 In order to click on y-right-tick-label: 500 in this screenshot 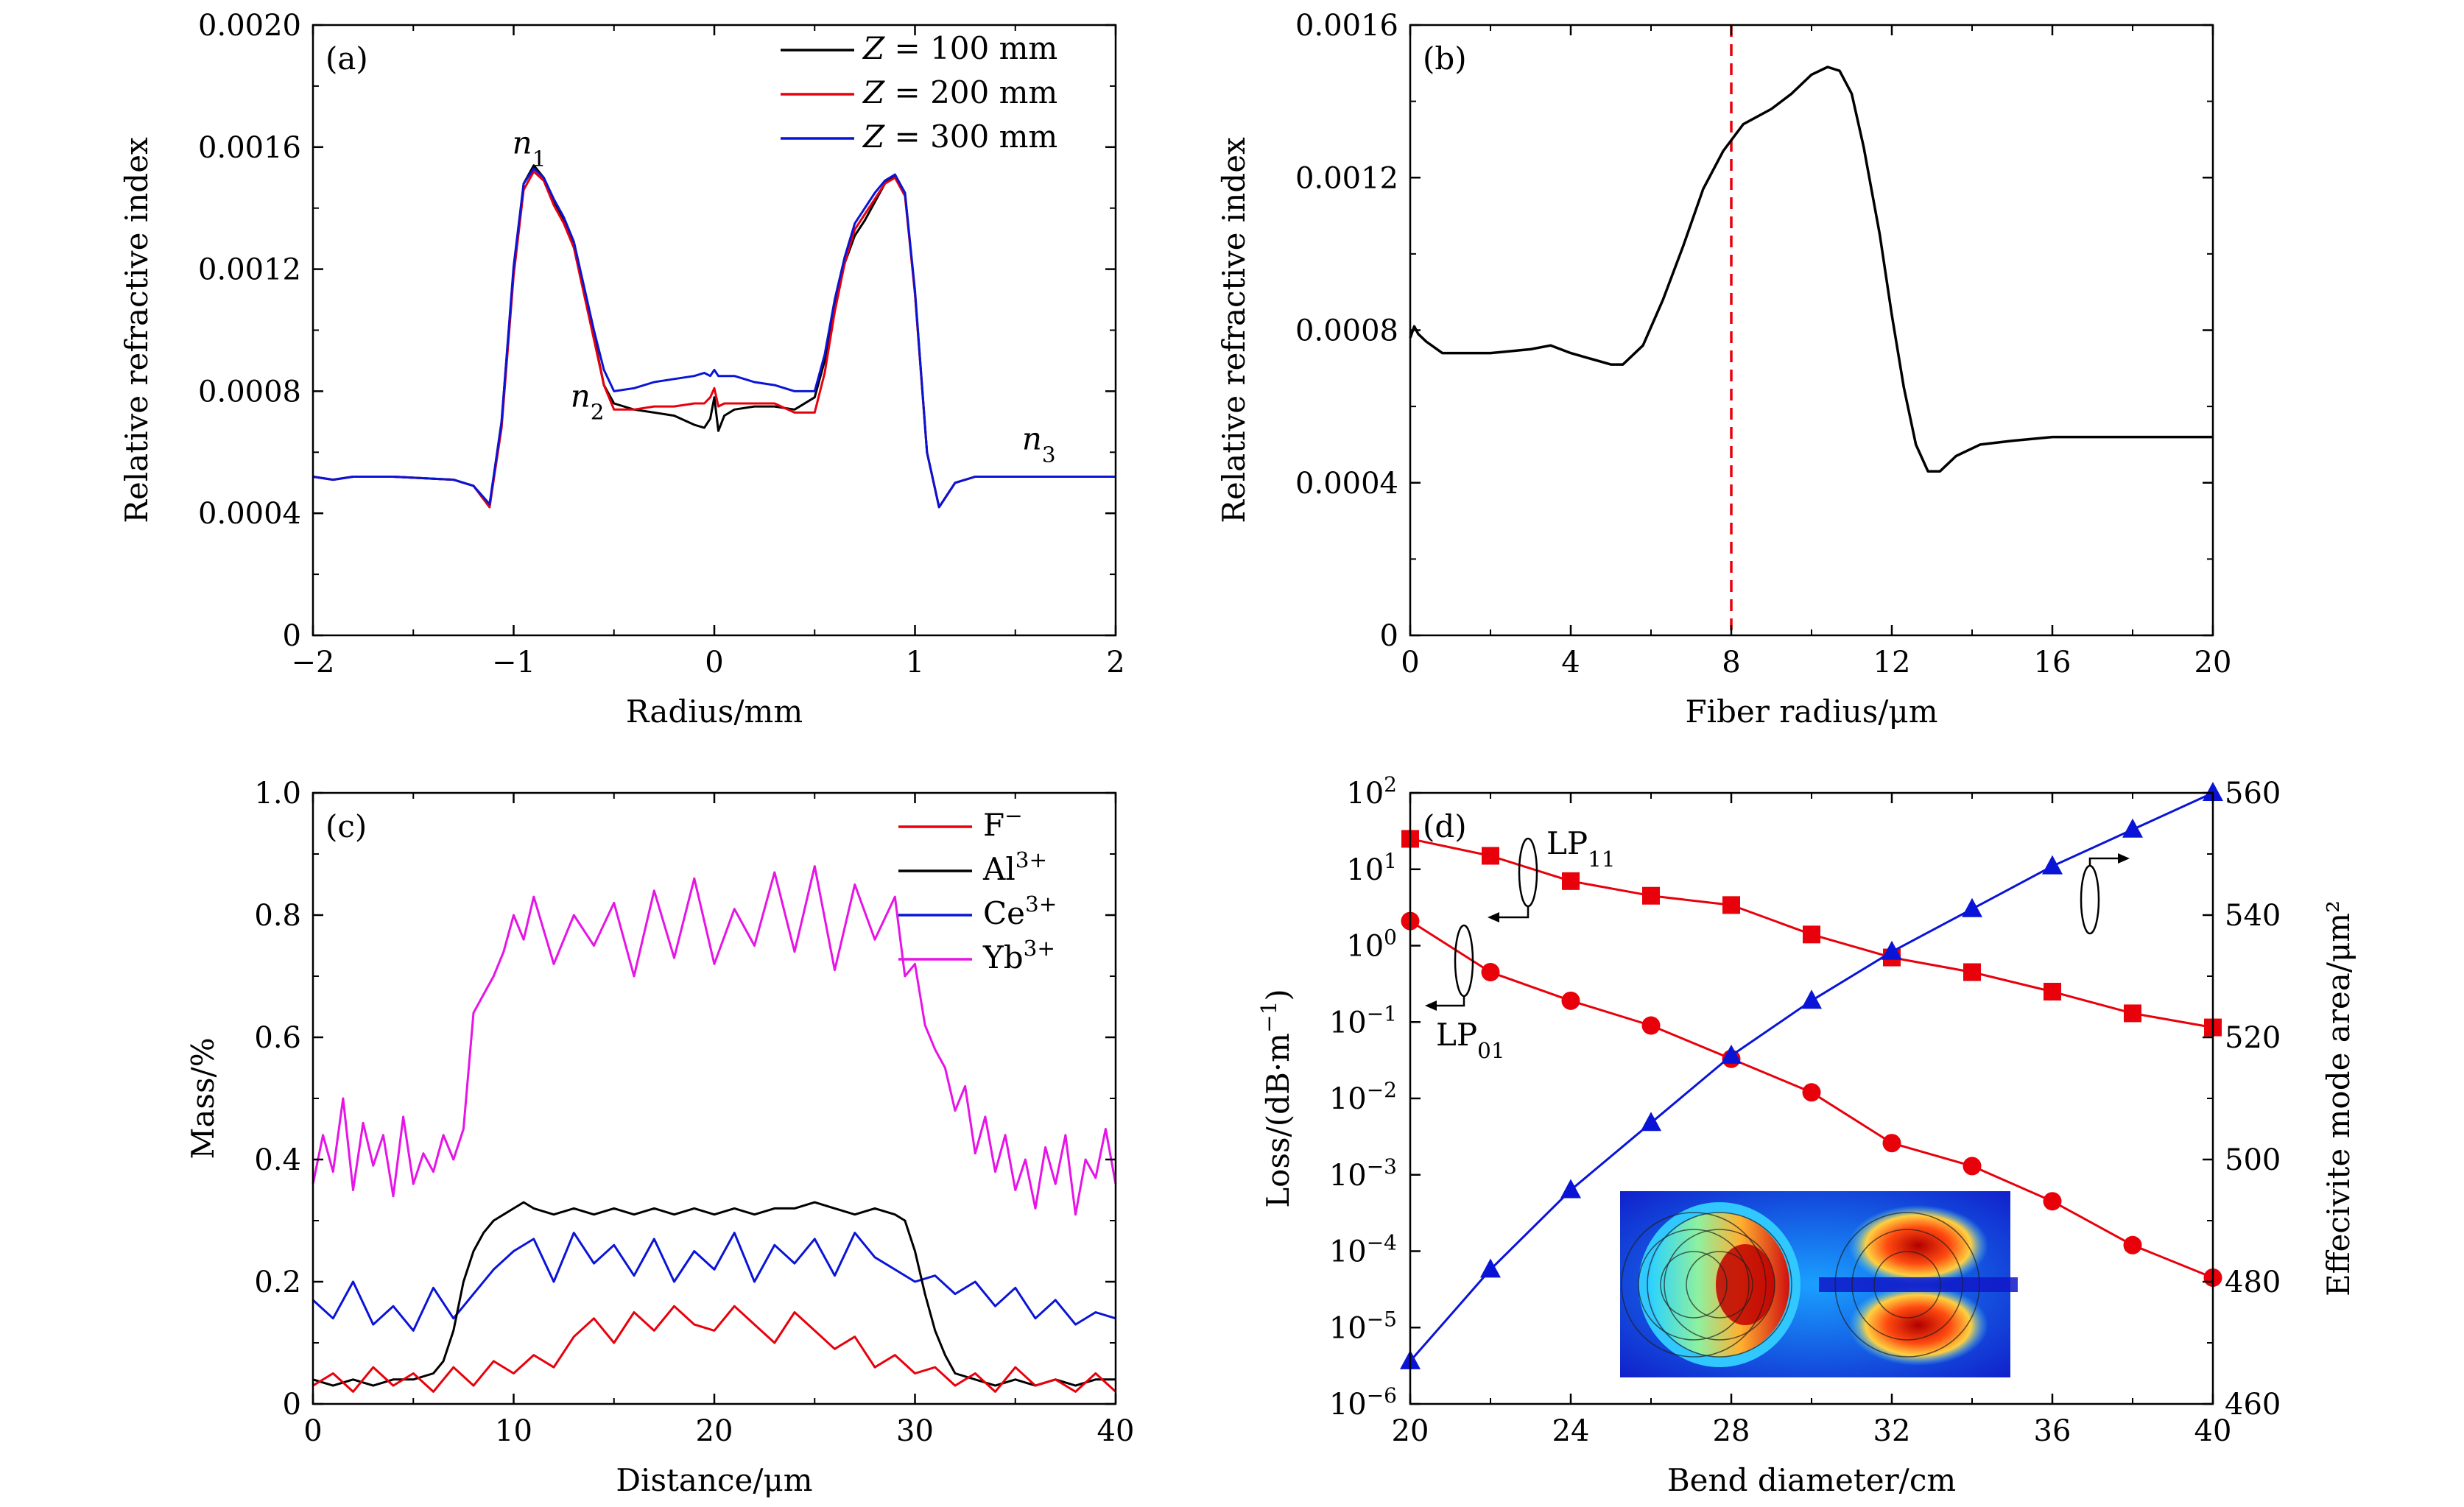, I will do `click(2253, 1160)`.